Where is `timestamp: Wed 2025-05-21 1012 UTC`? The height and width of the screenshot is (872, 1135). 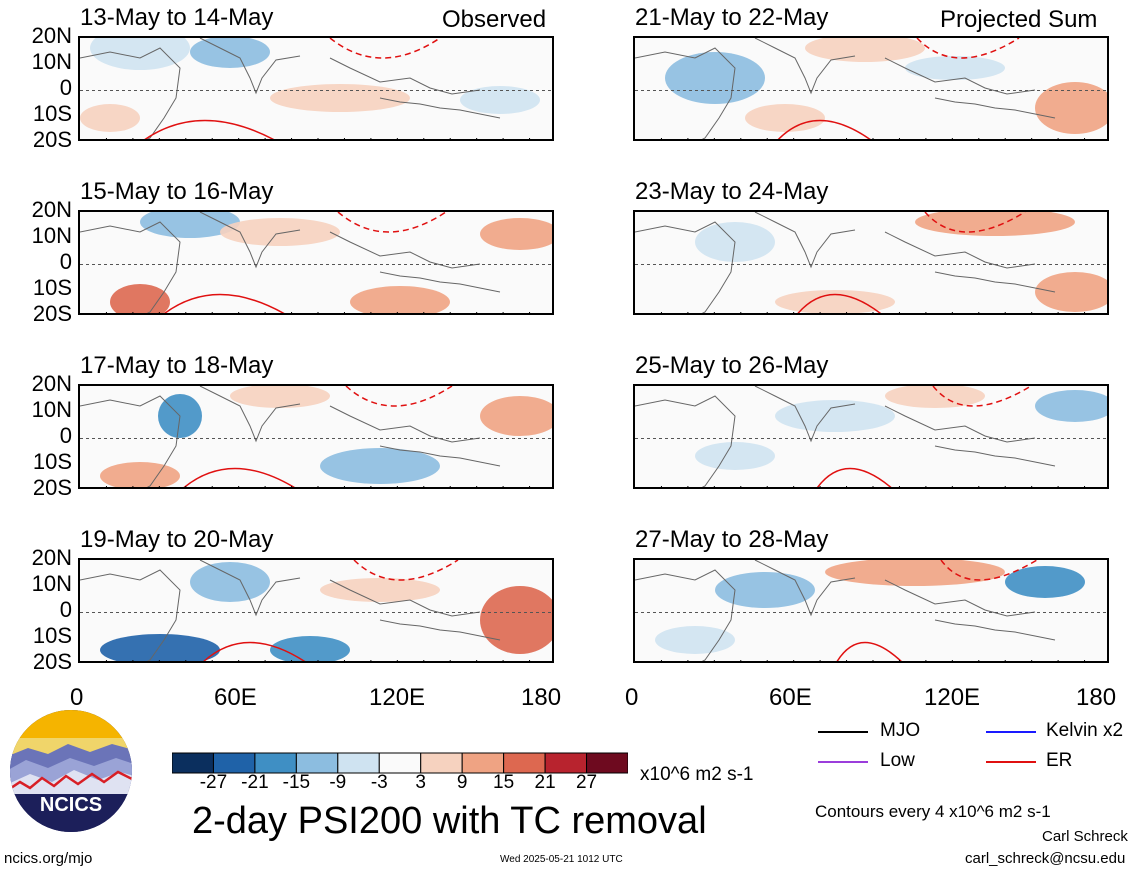
timestamp: Wed 2025-05-21 1012 UTC is located at coordinates (561, 859).